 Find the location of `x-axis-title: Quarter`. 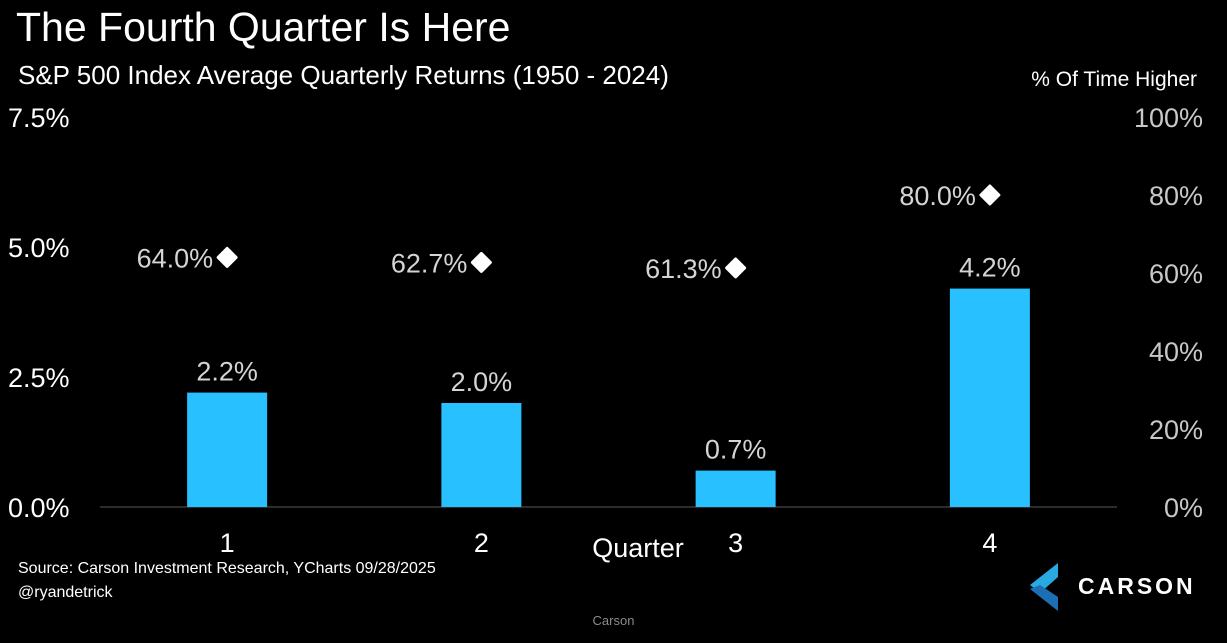

x-axis-title: Quarter is located at coordinates (638, 548).